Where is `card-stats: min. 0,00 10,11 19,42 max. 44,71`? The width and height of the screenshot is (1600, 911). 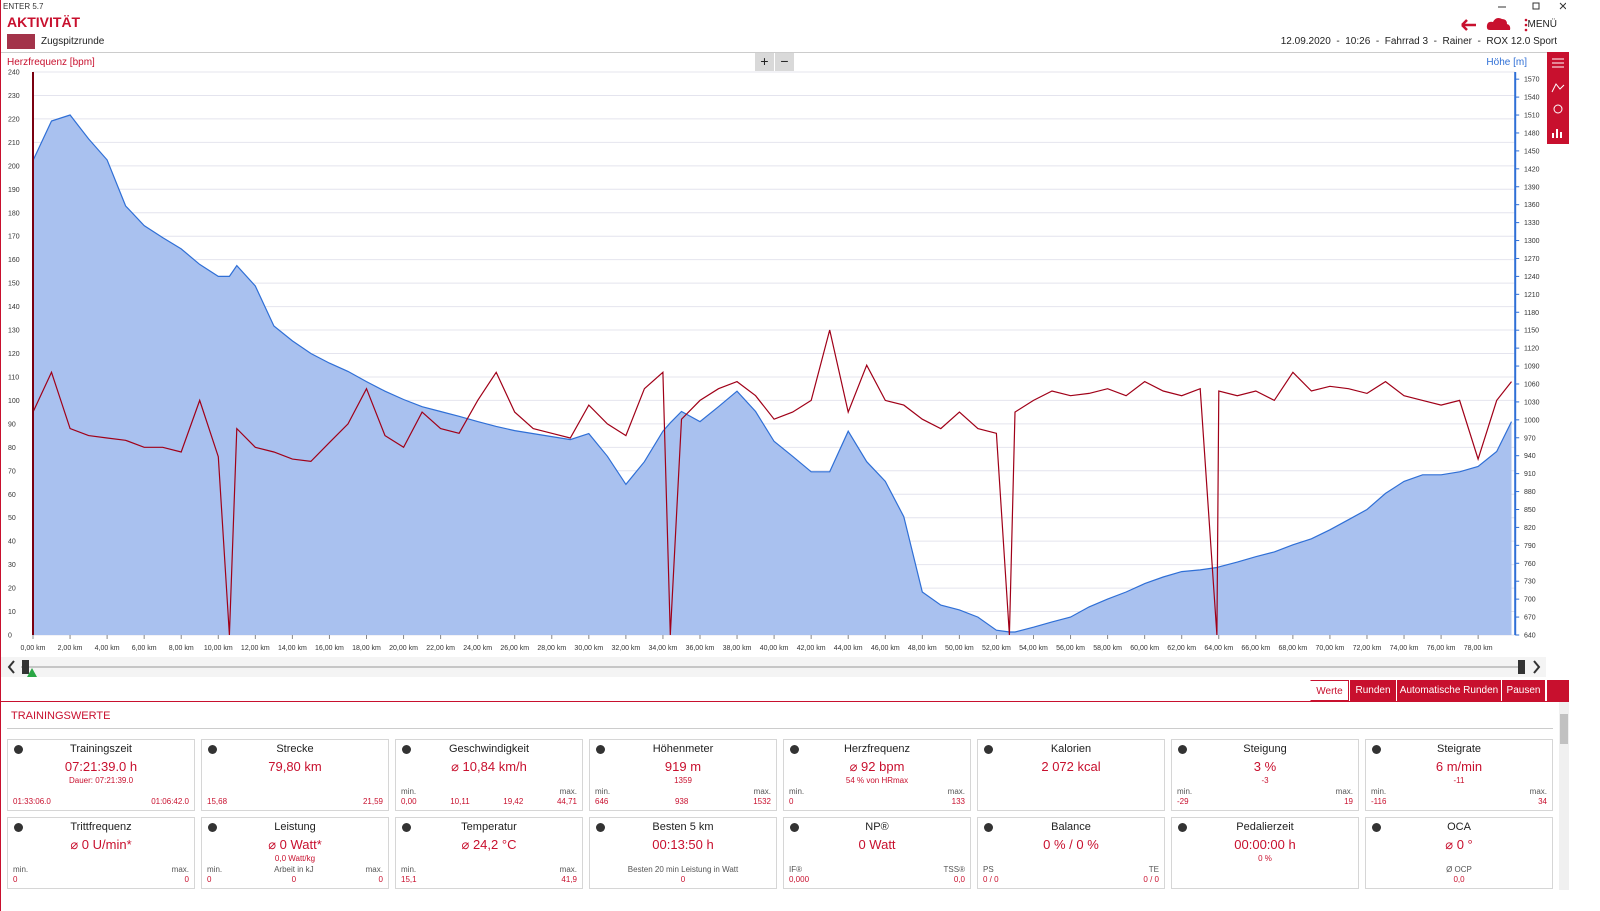
card-stats: min. 0,00 10,11 19,42 max. 44,71 is located at coordinates (489, 797).